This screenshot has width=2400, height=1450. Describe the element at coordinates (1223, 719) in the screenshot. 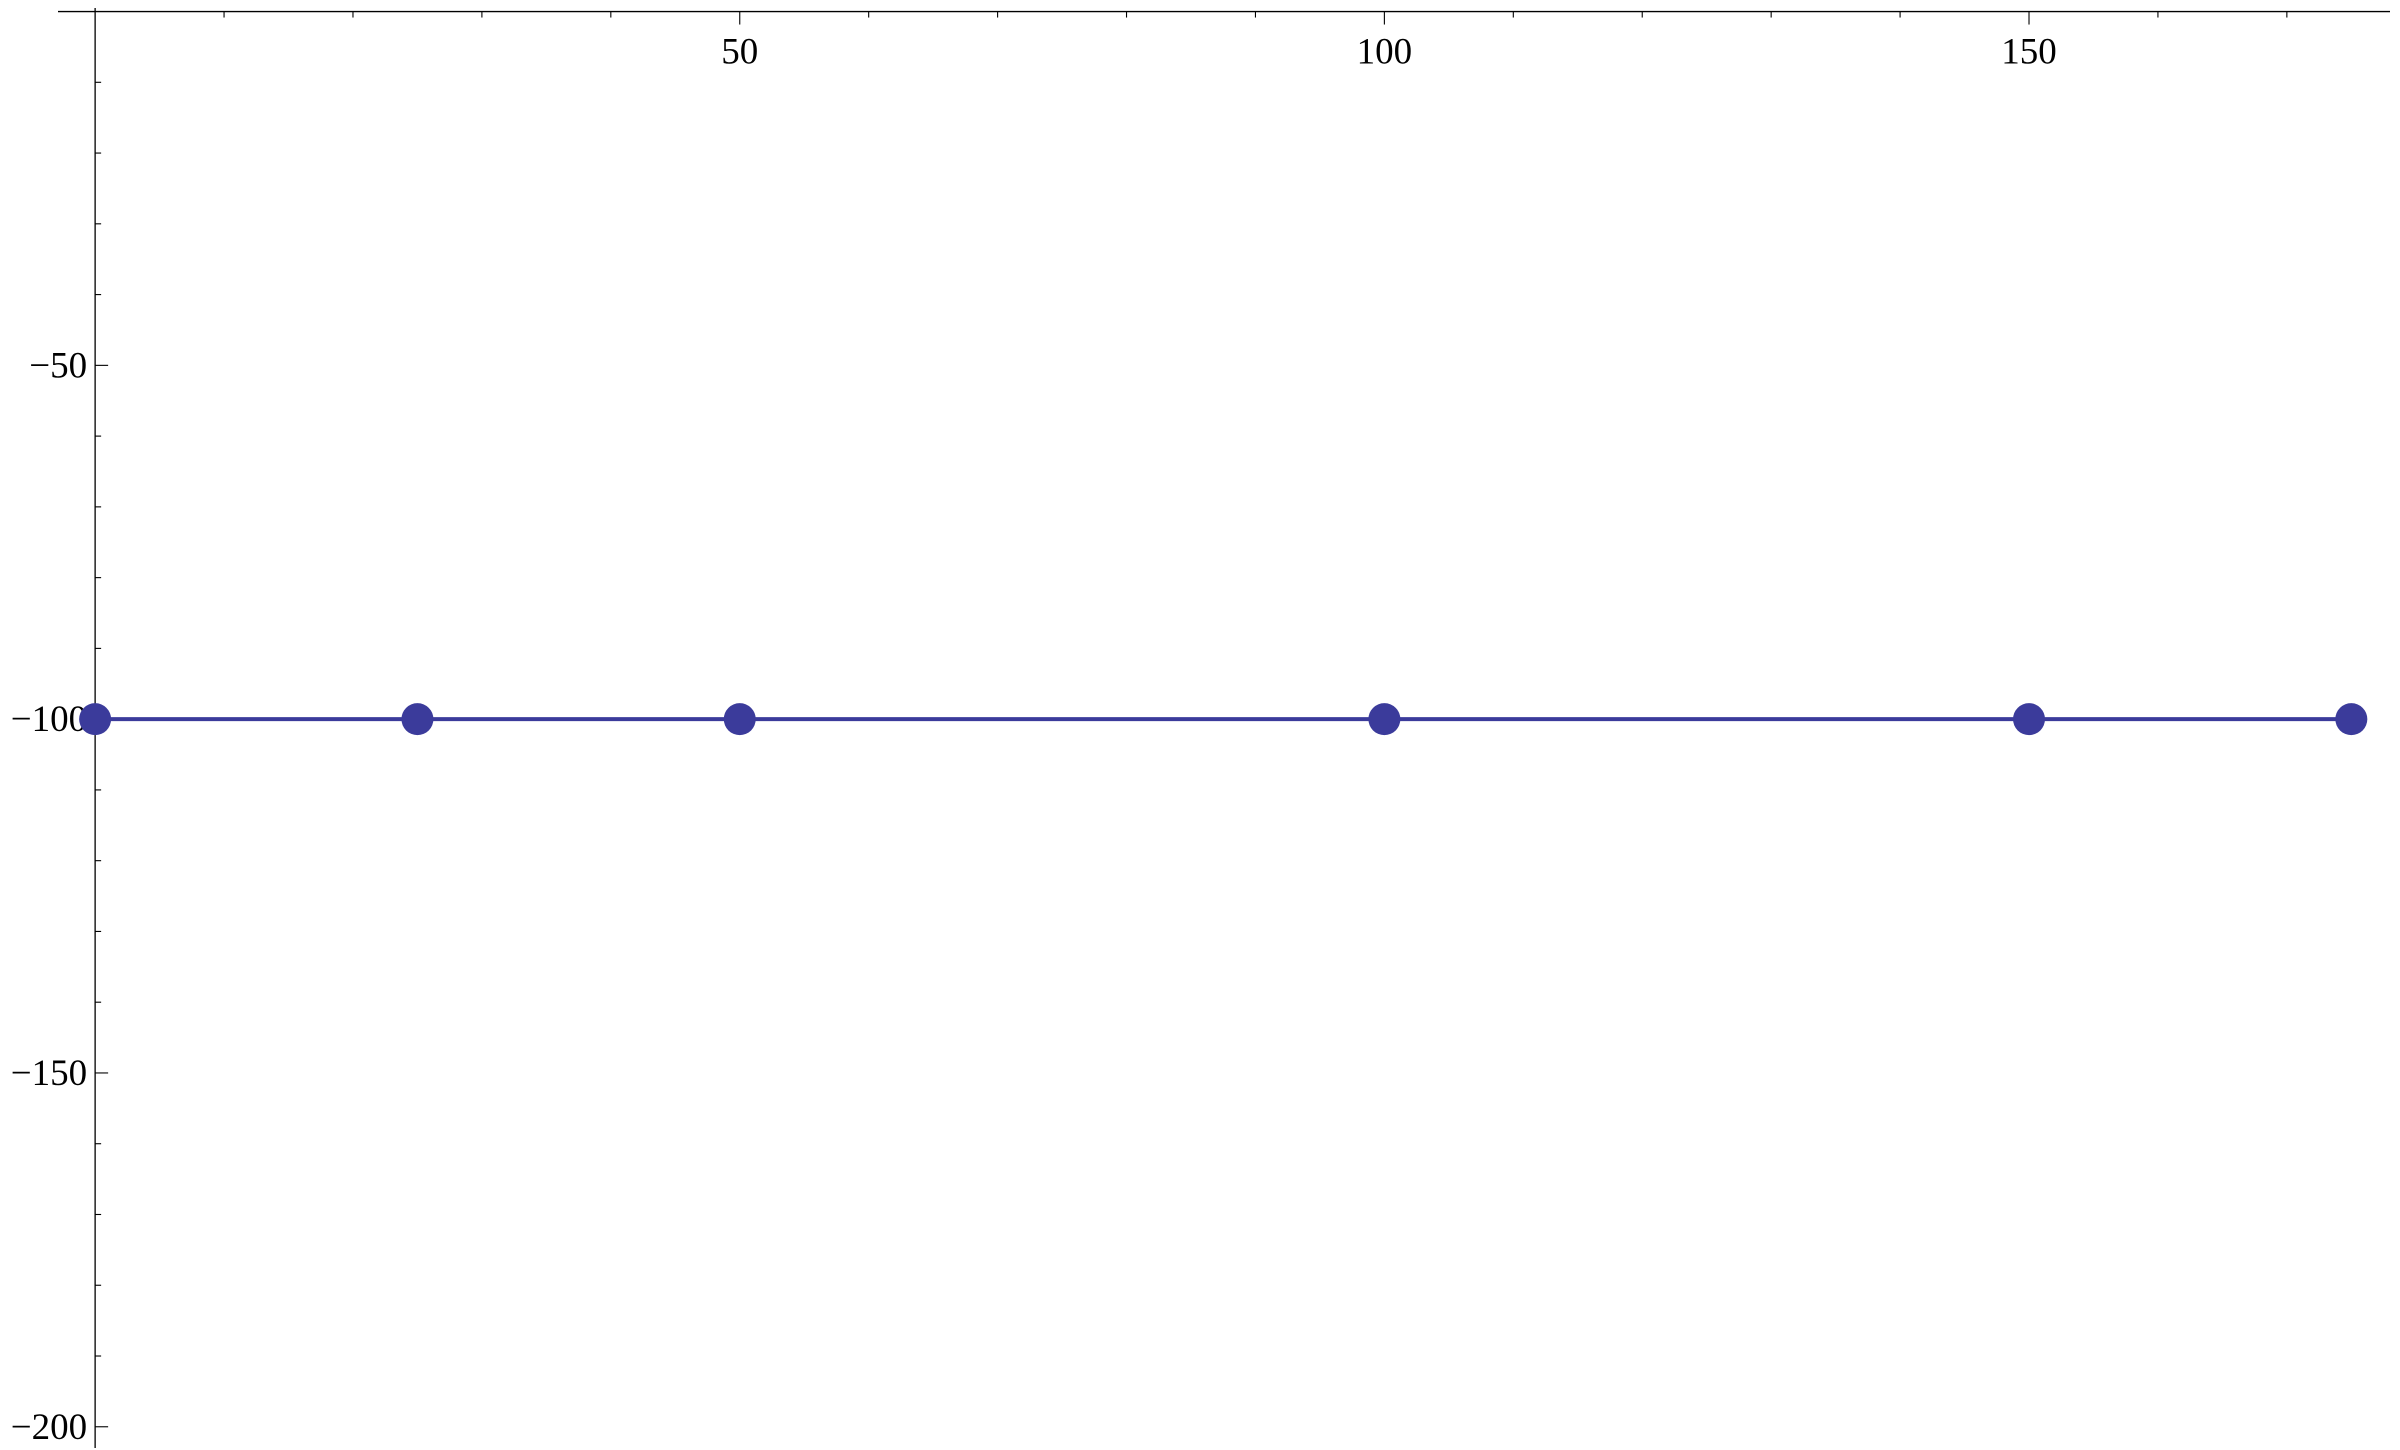

I see `series` at that location.